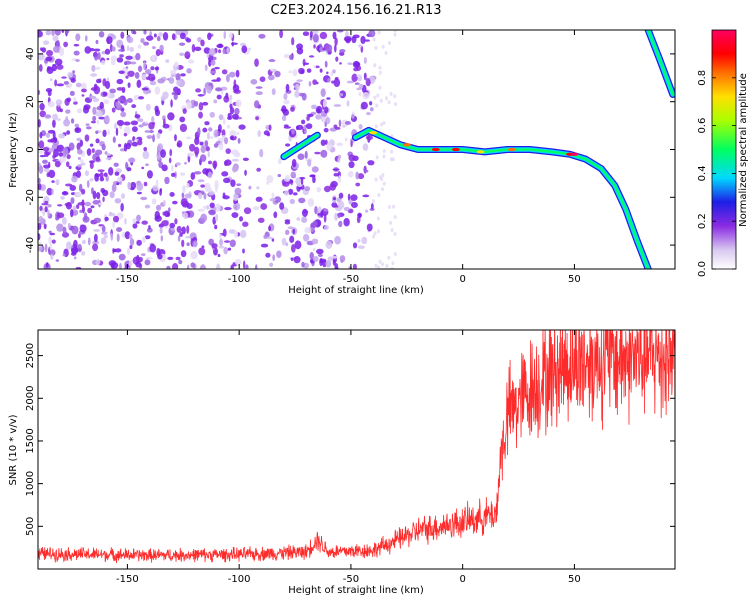 Image resolution: width=750 pixels, height=600 pixels. I want to click on colorbar-tick-label: 0.8, so click(702, 78).